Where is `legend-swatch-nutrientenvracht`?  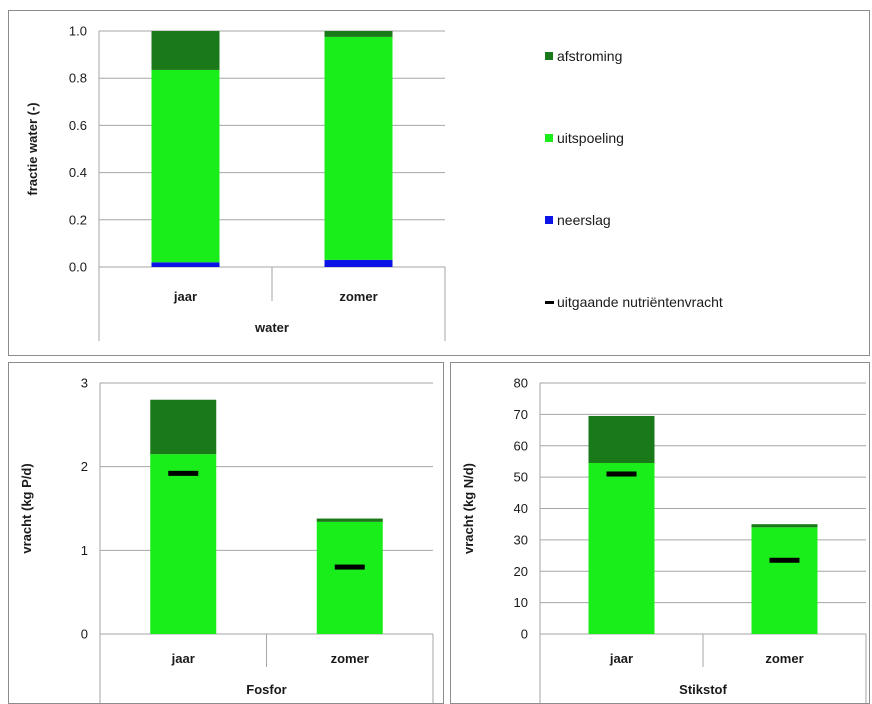 legend-swatch-nutrientenvracht is located at coordinates (549, 302).